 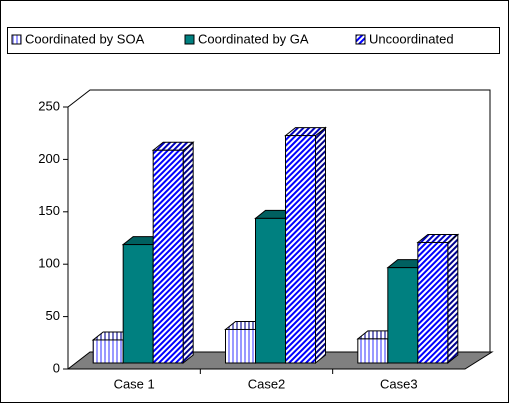 What do you see at coordinates (53, 315) in the screenshot?
I see `y-tick-label: 50` at bounding box center [53, 315].